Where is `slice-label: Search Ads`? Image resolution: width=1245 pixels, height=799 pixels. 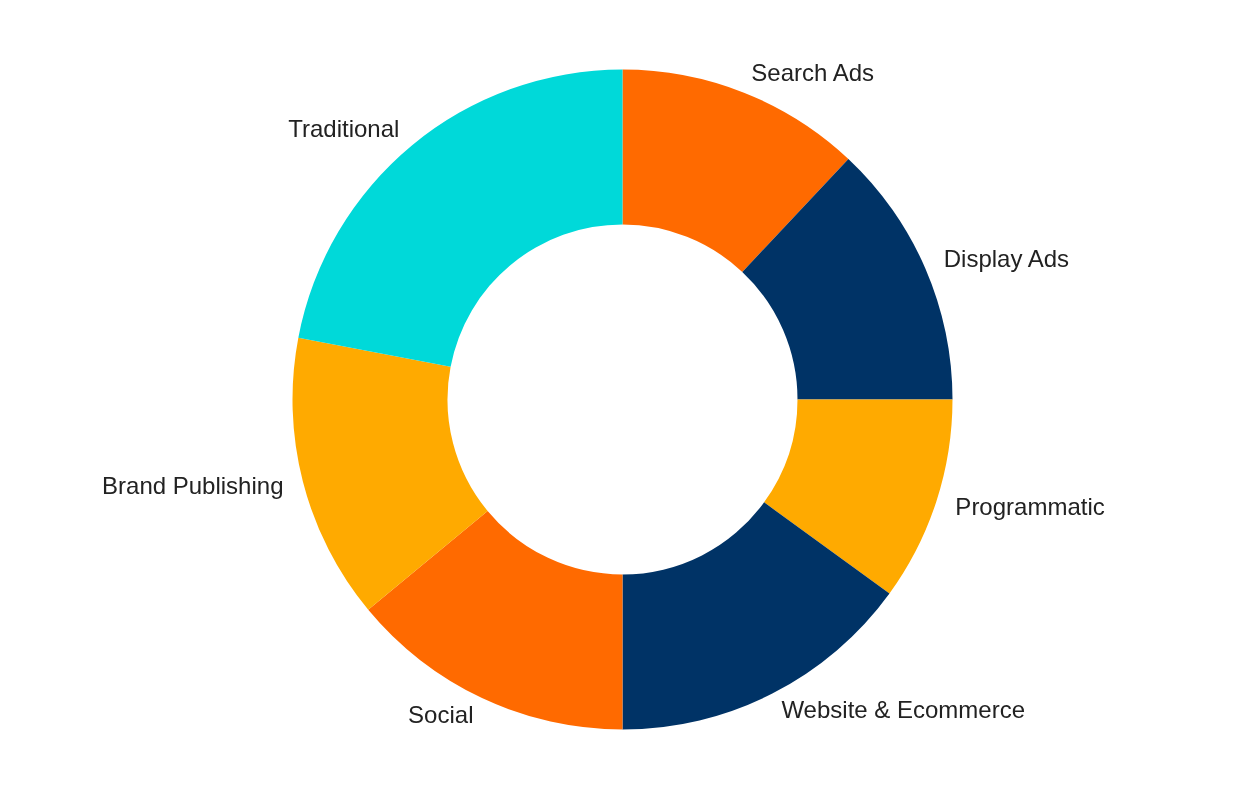
slice-label: Search Ads is located at coordinates (813, 73).